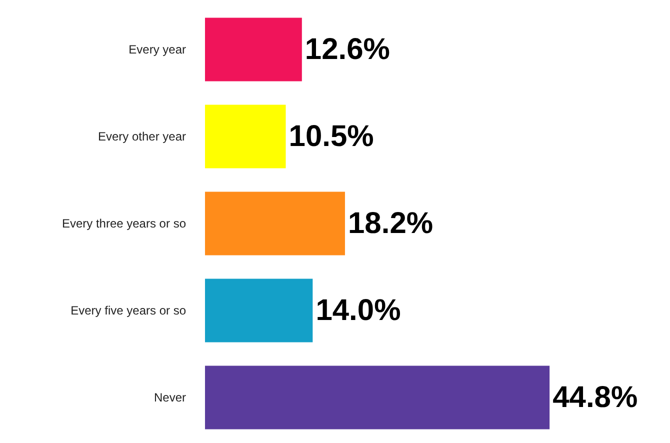  Describe the element at coordinates (595, 397) in the screenshot. I see `data-label: 44.8%` at that location.